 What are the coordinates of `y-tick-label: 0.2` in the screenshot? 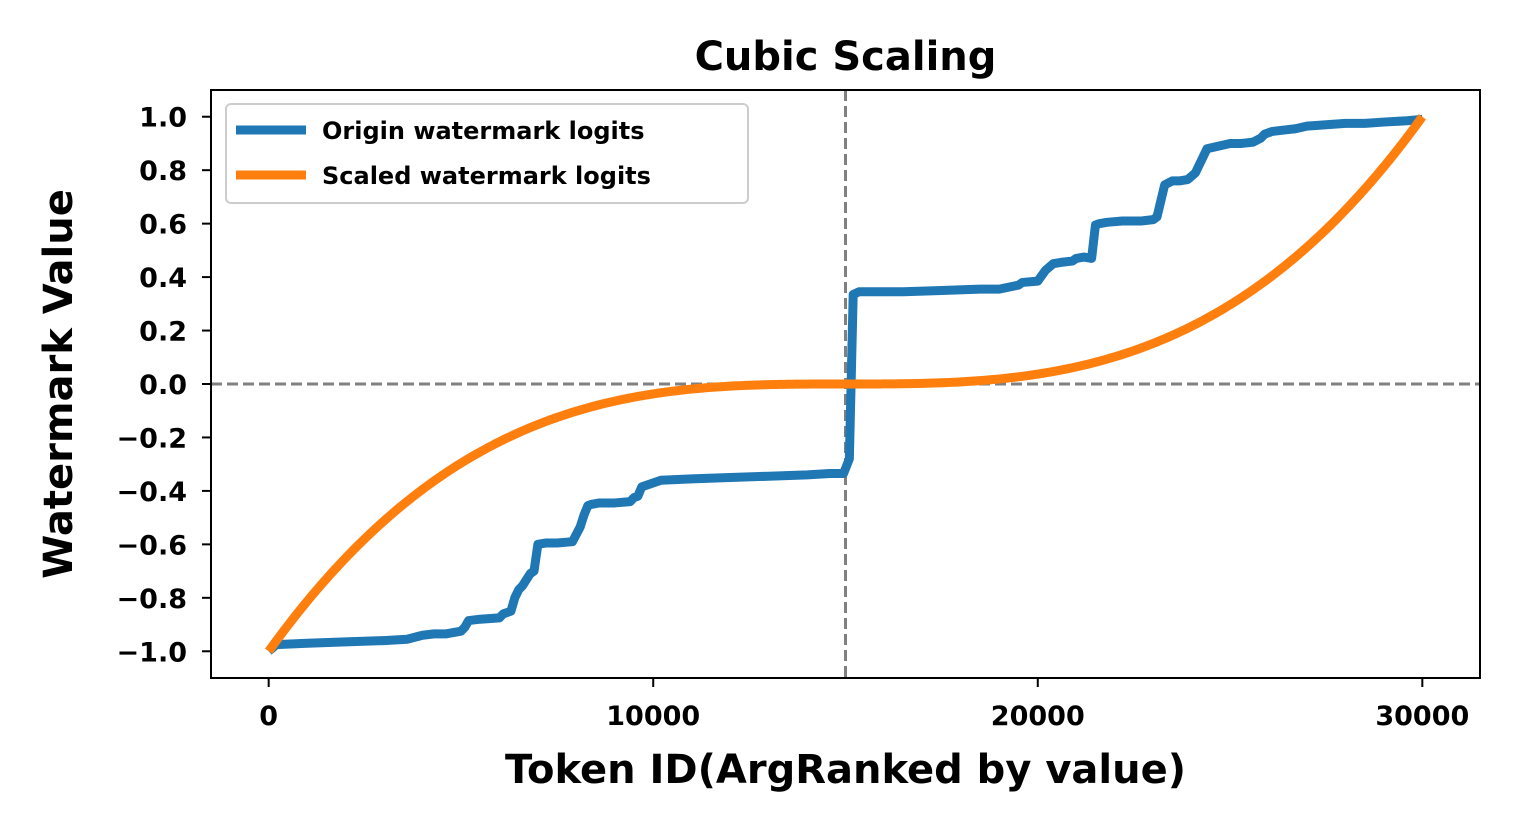 It's located at (163, 332).